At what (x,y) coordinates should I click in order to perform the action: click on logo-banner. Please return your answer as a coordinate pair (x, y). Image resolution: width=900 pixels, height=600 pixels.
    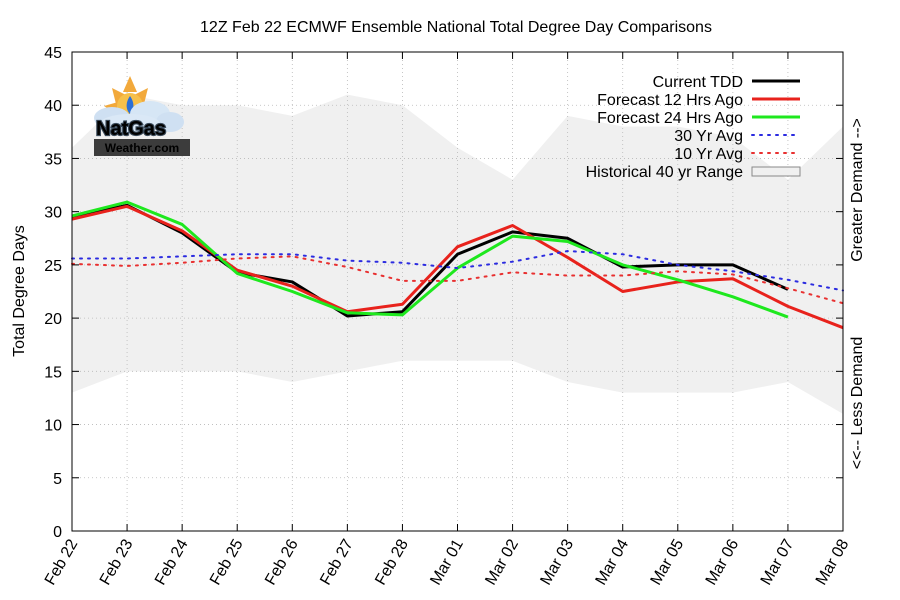
    Looking at the image, I should click on (142, 147).